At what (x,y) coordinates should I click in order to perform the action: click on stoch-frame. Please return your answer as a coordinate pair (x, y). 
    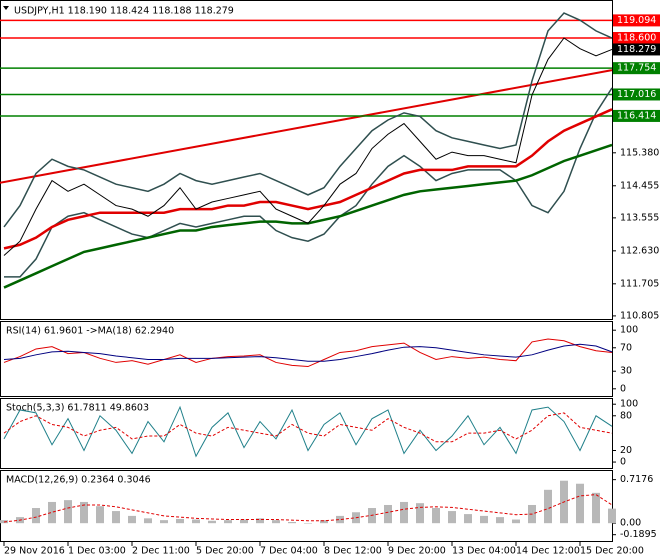
    Looking at the image, I should click on (306, 433).